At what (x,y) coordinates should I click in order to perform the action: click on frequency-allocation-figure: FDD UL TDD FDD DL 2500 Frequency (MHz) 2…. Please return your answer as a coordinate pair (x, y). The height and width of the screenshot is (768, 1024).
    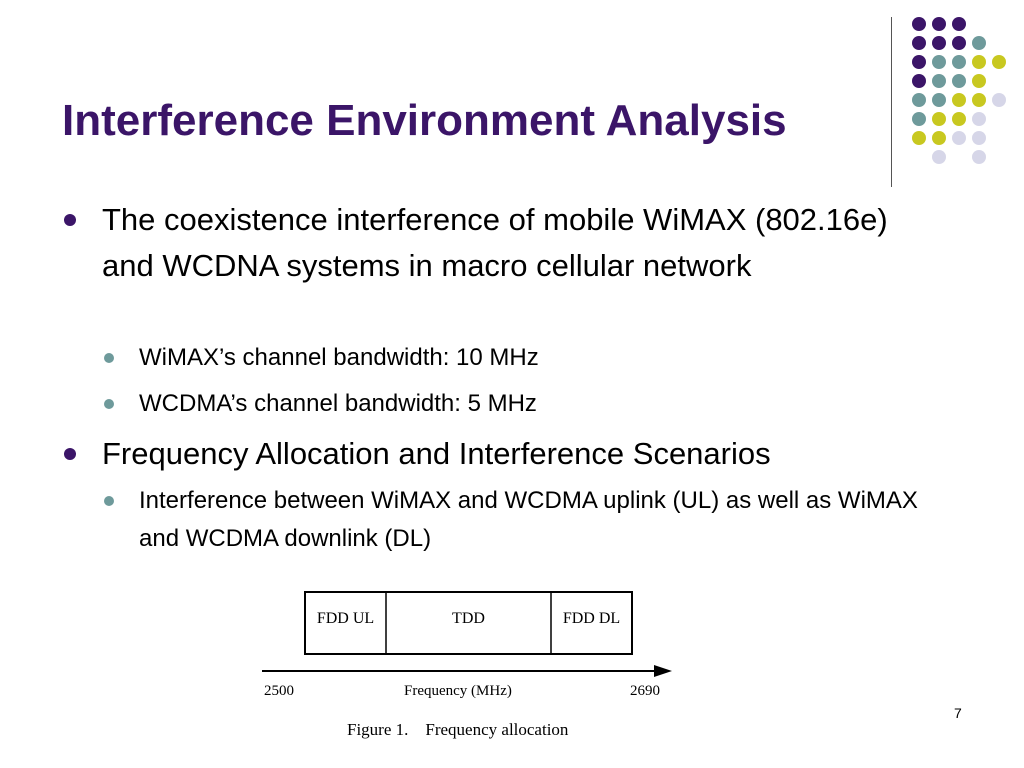
    Looking at the image, I should click on (472, 668).